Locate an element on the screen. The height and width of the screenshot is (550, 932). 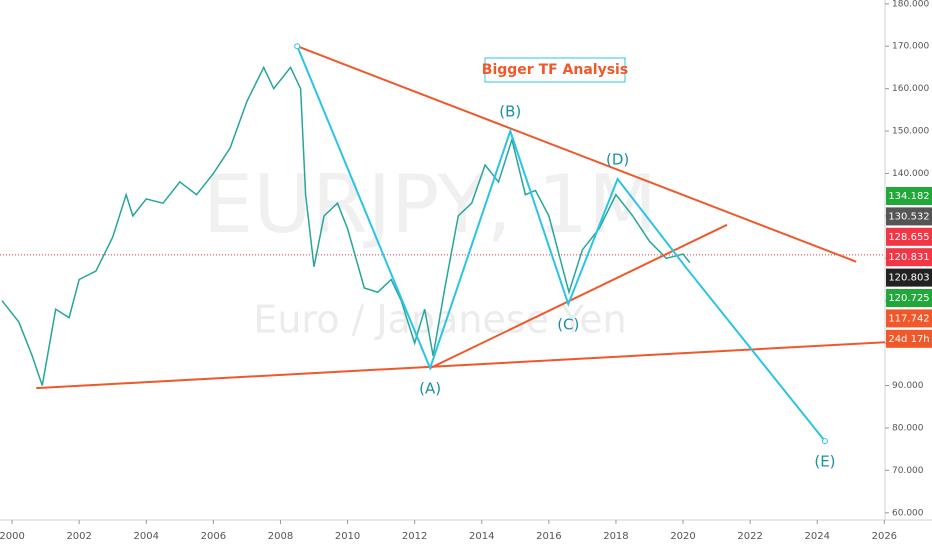
x-tick-label: 2016 is located at coordinates (548, 536).